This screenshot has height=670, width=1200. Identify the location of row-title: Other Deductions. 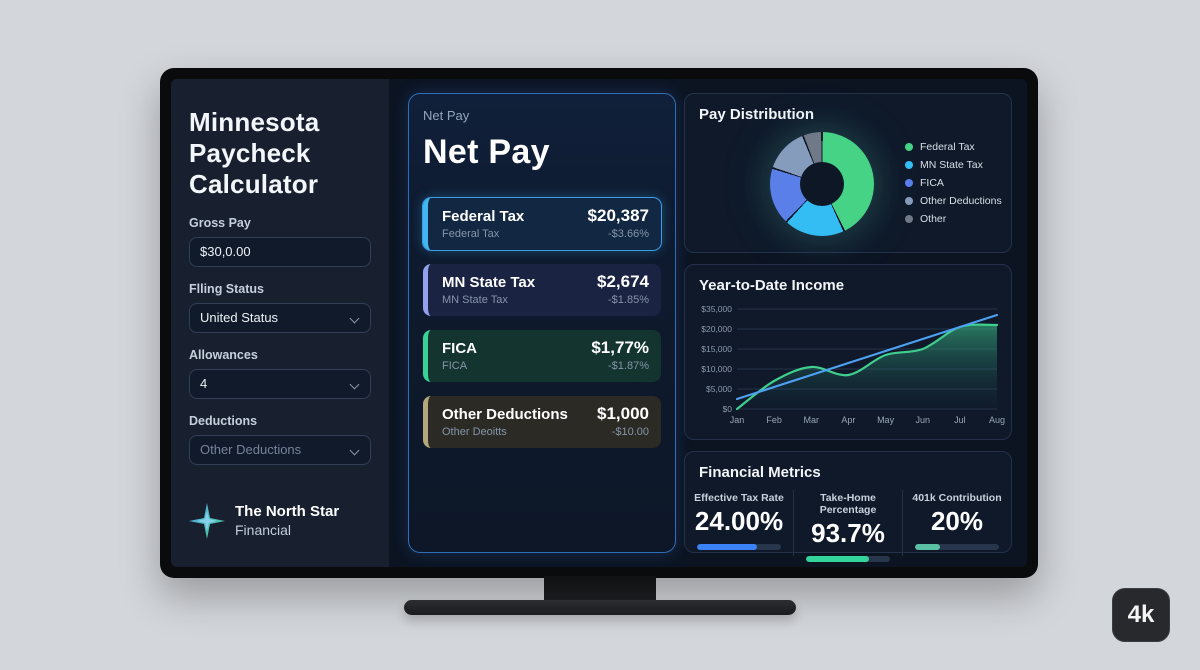
(505, 414).